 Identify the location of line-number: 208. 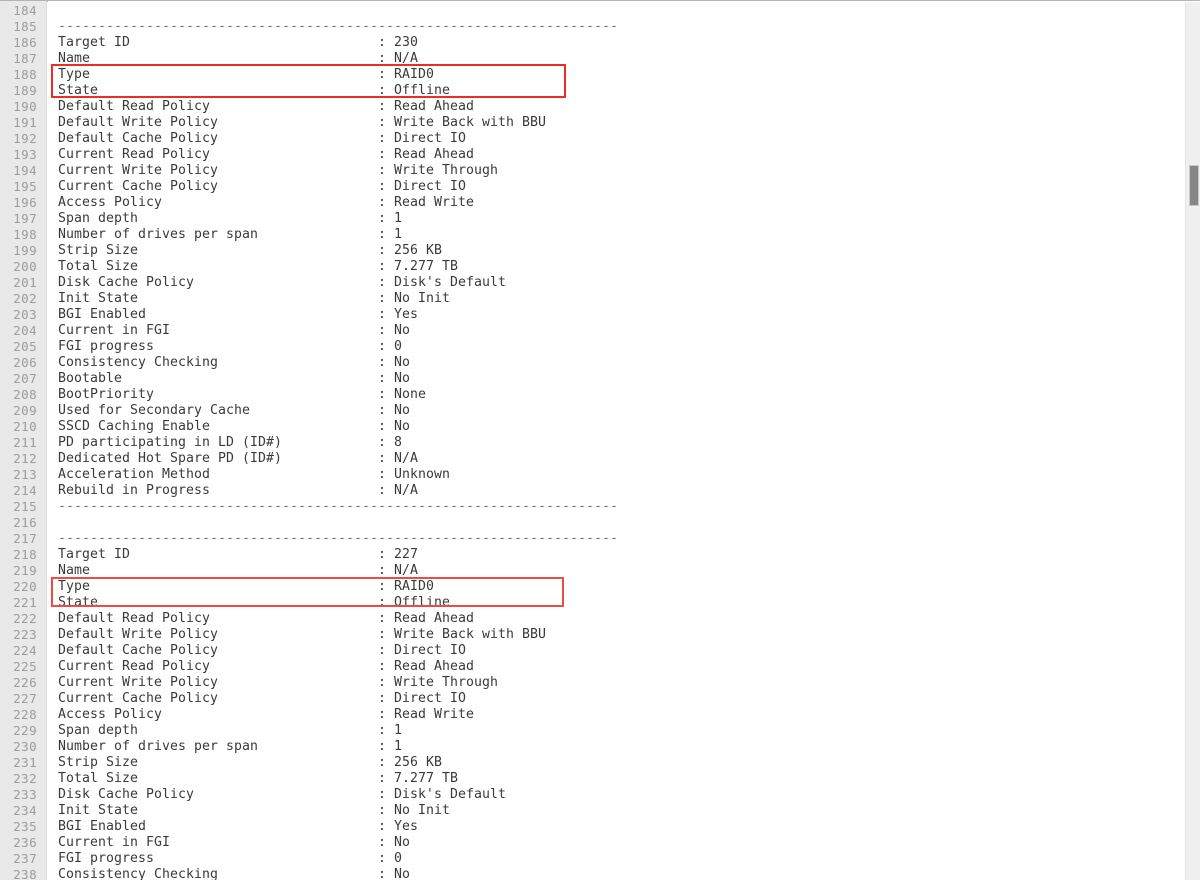
(25, 394).